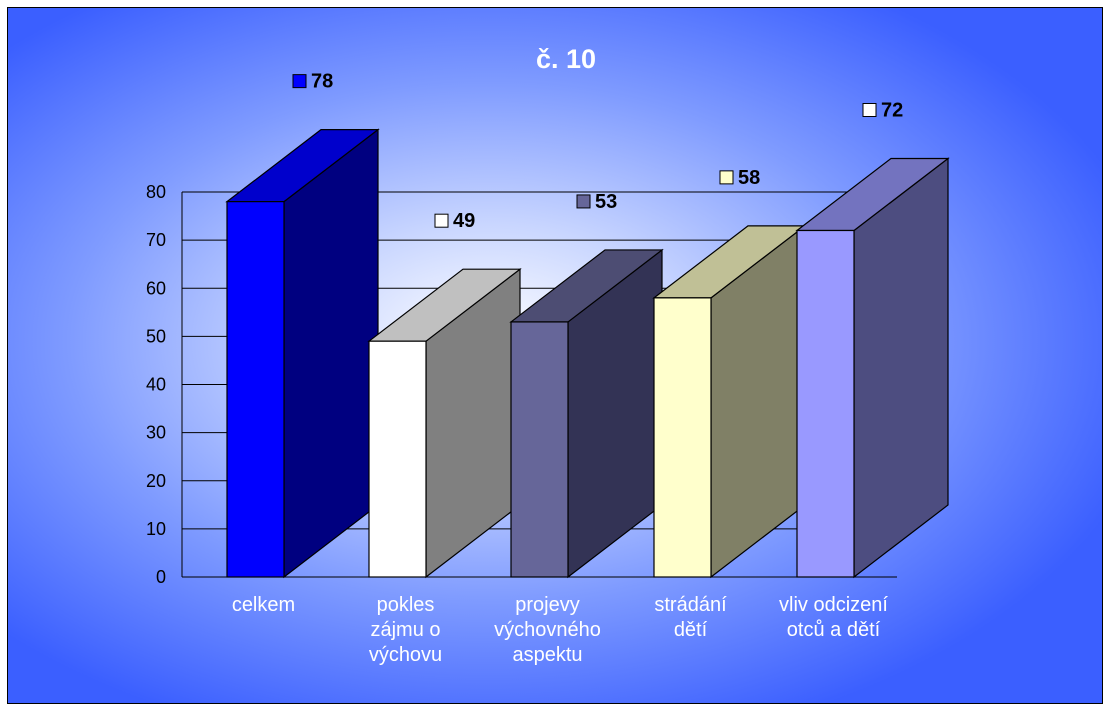  I want to click on data-labels: 78 49 53 58 72, so click(597, 151).